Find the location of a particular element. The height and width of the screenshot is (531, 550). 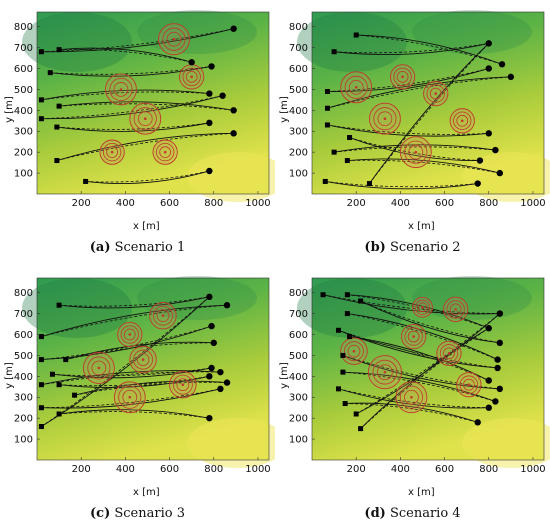

x-tick-label: 600 is located at coordinates (169, 203).